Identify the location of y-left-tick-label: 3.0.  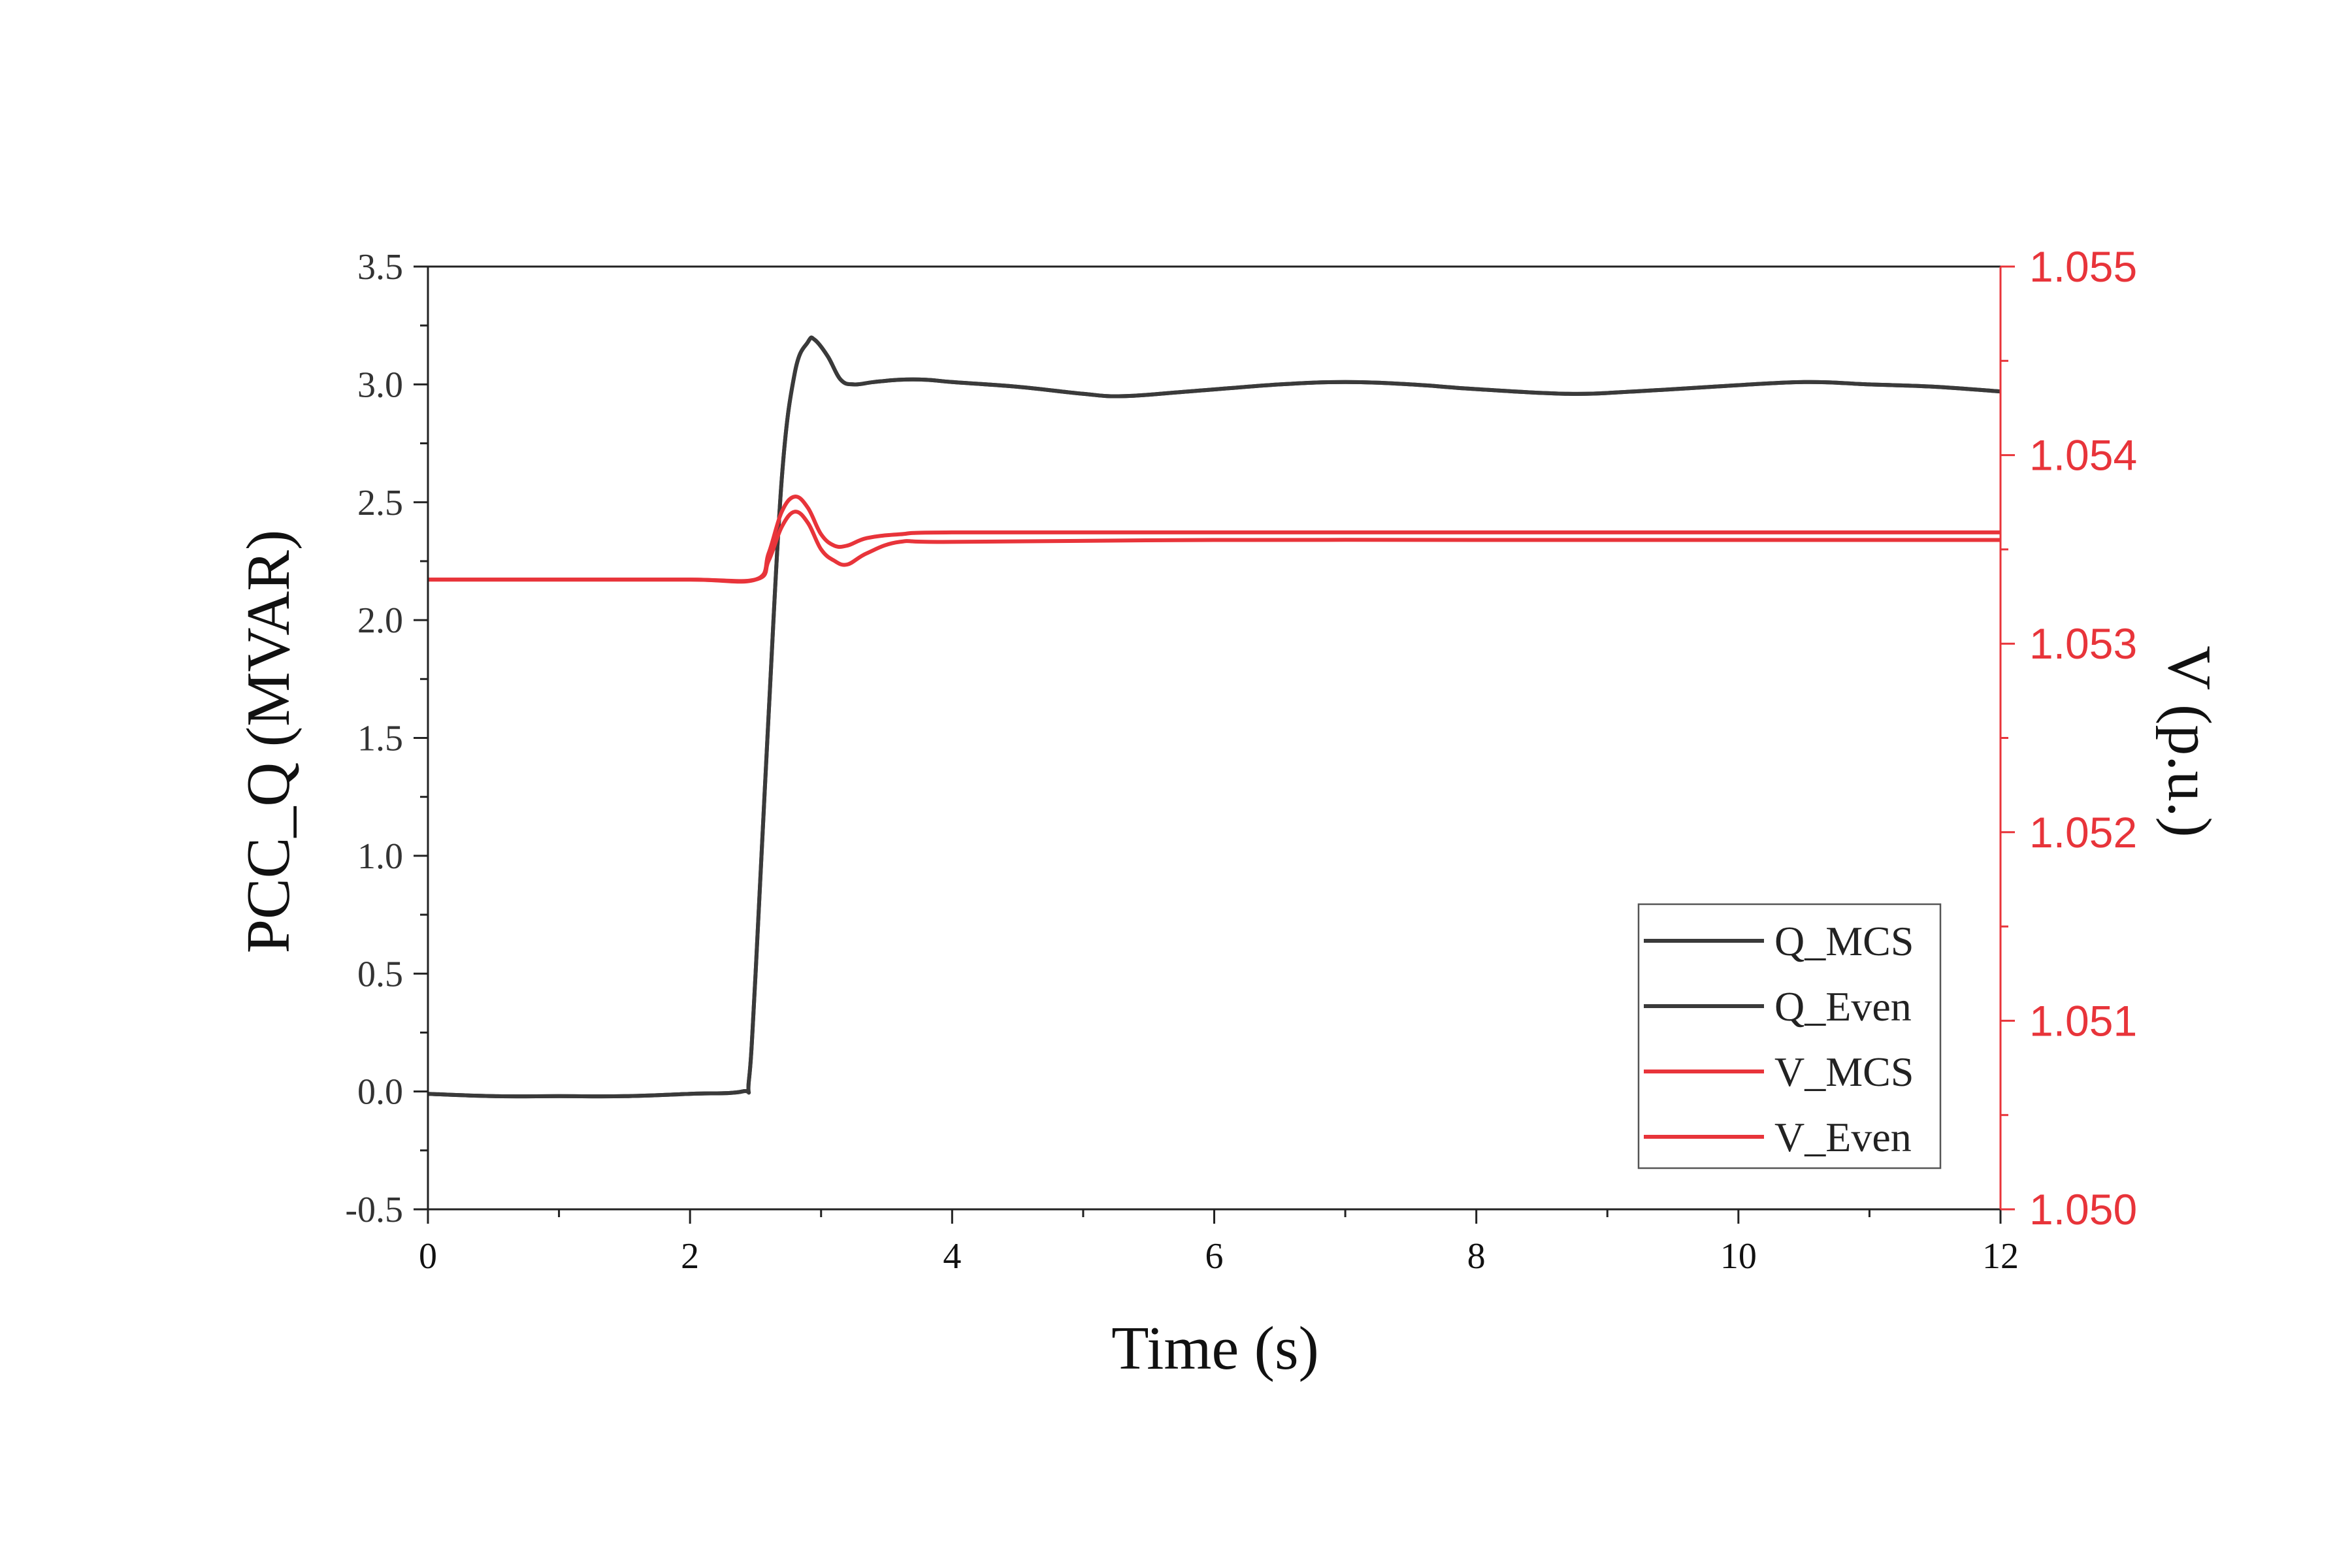
(380, 385).